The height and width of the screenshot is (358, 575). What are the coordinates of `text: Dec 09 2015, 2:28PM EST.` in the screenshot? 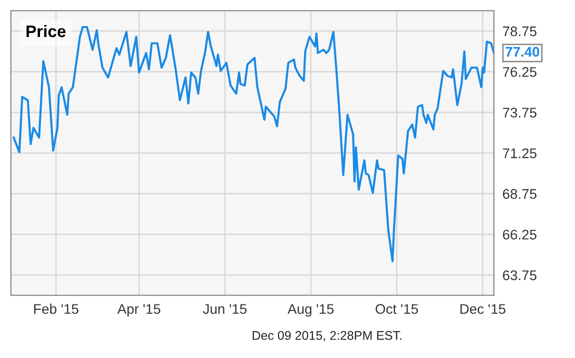 It's located at (327, 336).